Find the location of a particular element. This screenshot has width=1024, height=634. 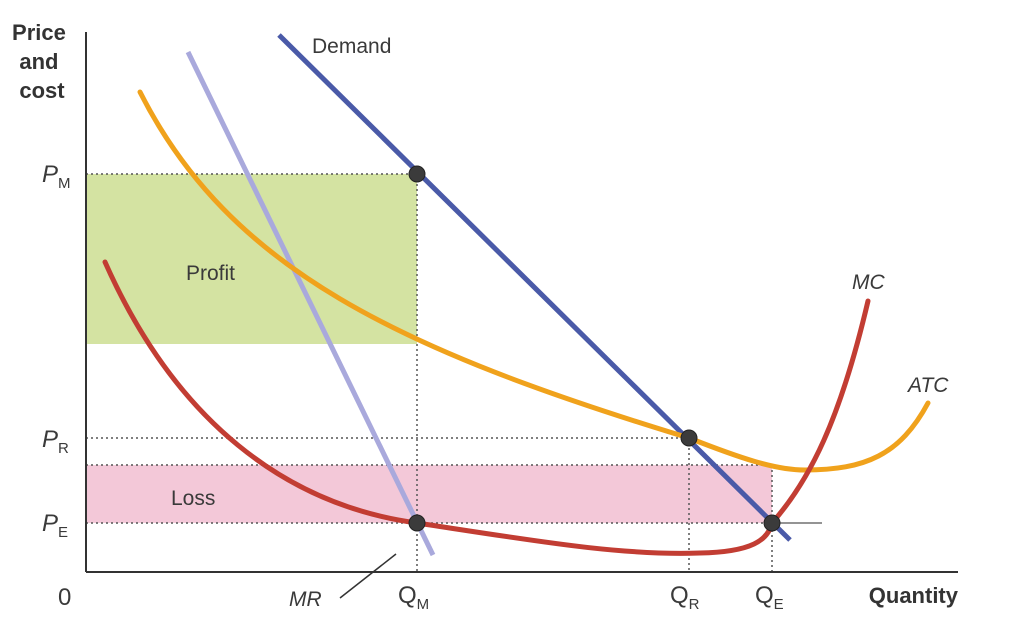

atc-label: ATC is located at coordinates (927, 385).